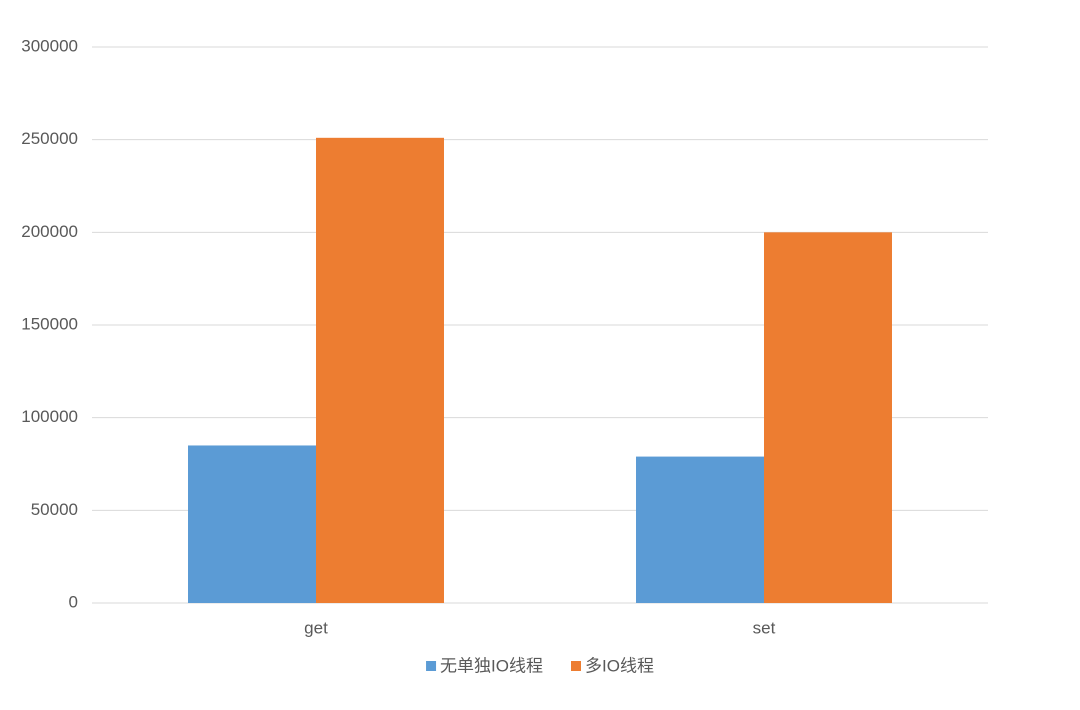 Image resolution: width=1080 pixels, height=710 pixels. What do you see at coordinates (316, 627) in the screenshot?
I see `x-tick-label: get` at bounding box center [316, 627].